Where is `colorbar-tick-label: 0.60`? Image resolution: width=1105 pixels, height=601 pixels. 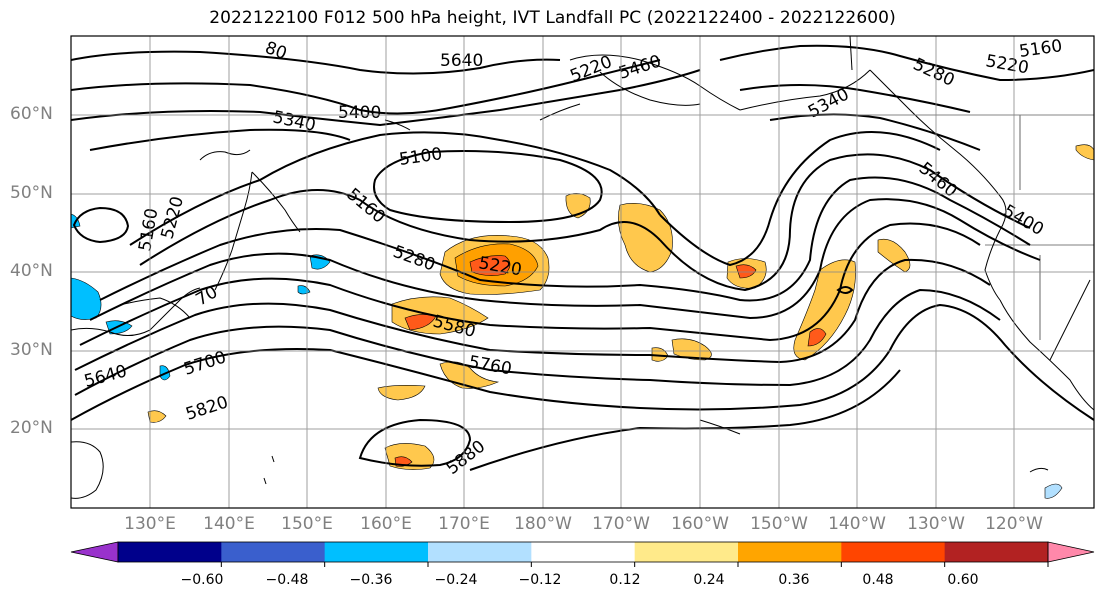
colorbar-tick-label: 0.60 is located at coordinates (963, 580).